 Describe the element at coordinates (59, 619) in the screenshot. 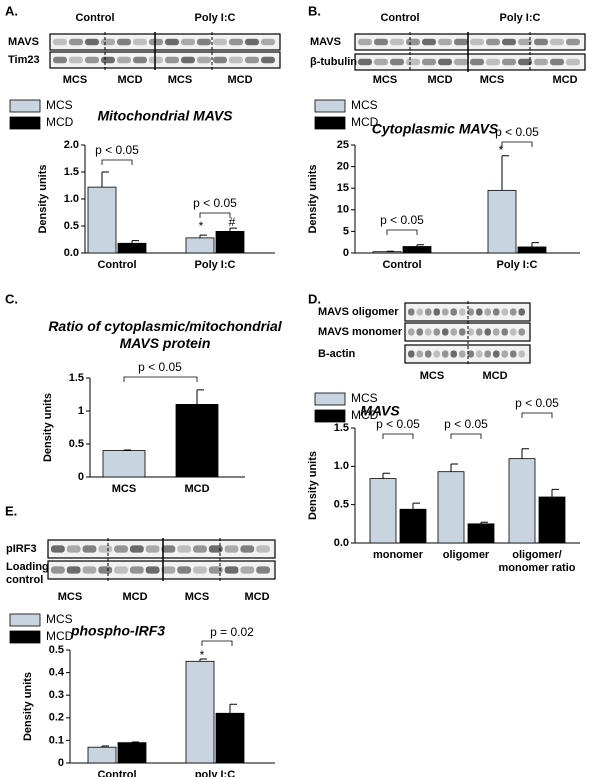

I see `legend-label: MCS` at that location.